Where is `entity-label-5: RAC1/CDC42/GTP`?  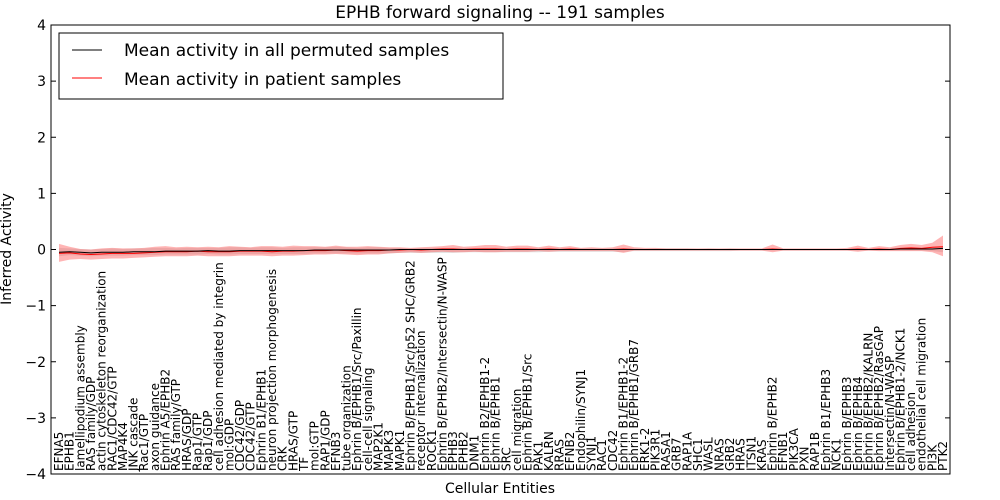
entity-label-5: RAC1/CDC42/GTP is located at coordinates (112, 418).